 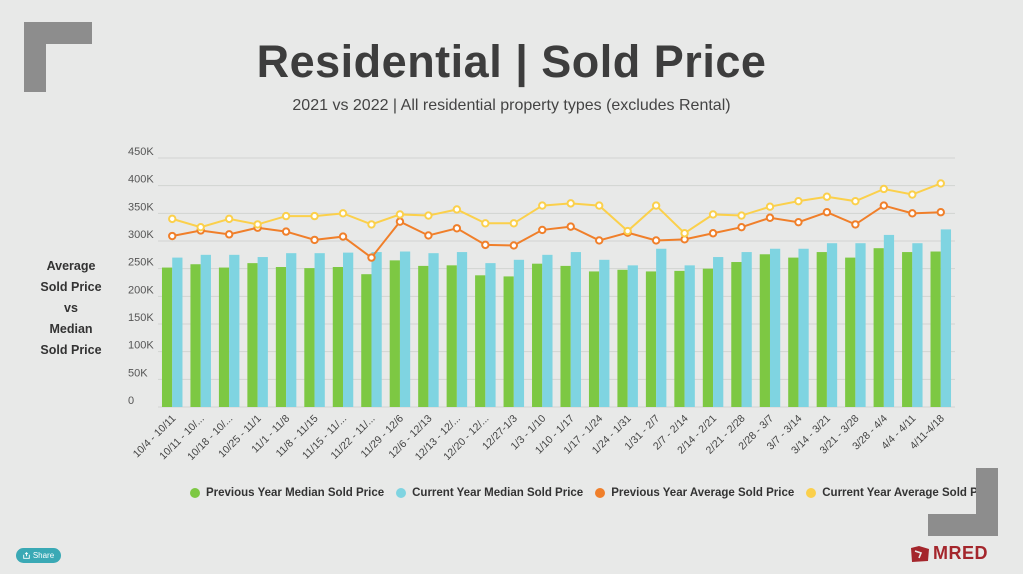 I want to click on y-tick-label: 100K, so click(x=141, y=346).